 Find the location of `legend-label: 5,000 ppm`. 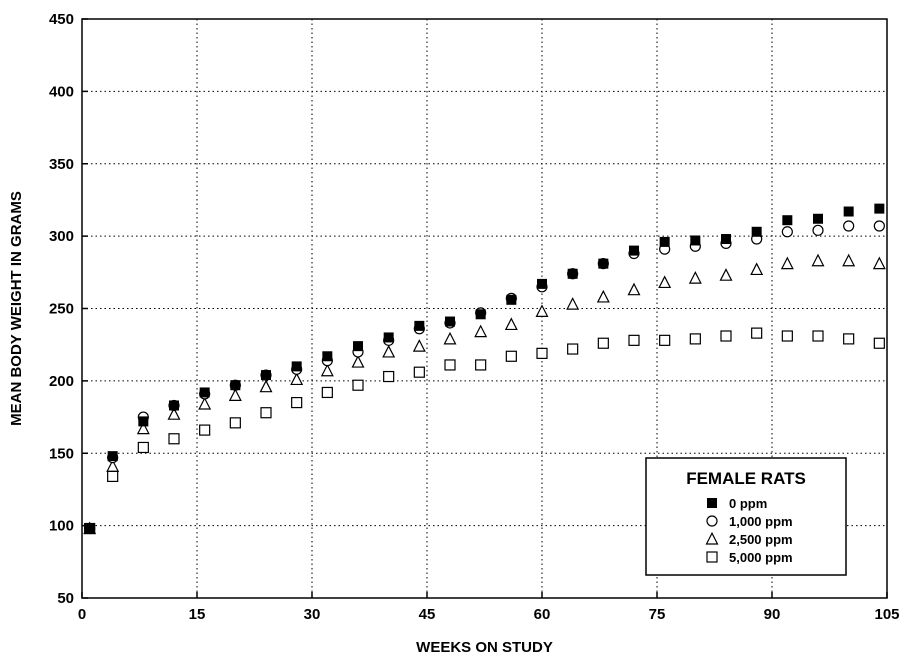

legend-label: 5,000 ppm is located at coordinates (761, 557).